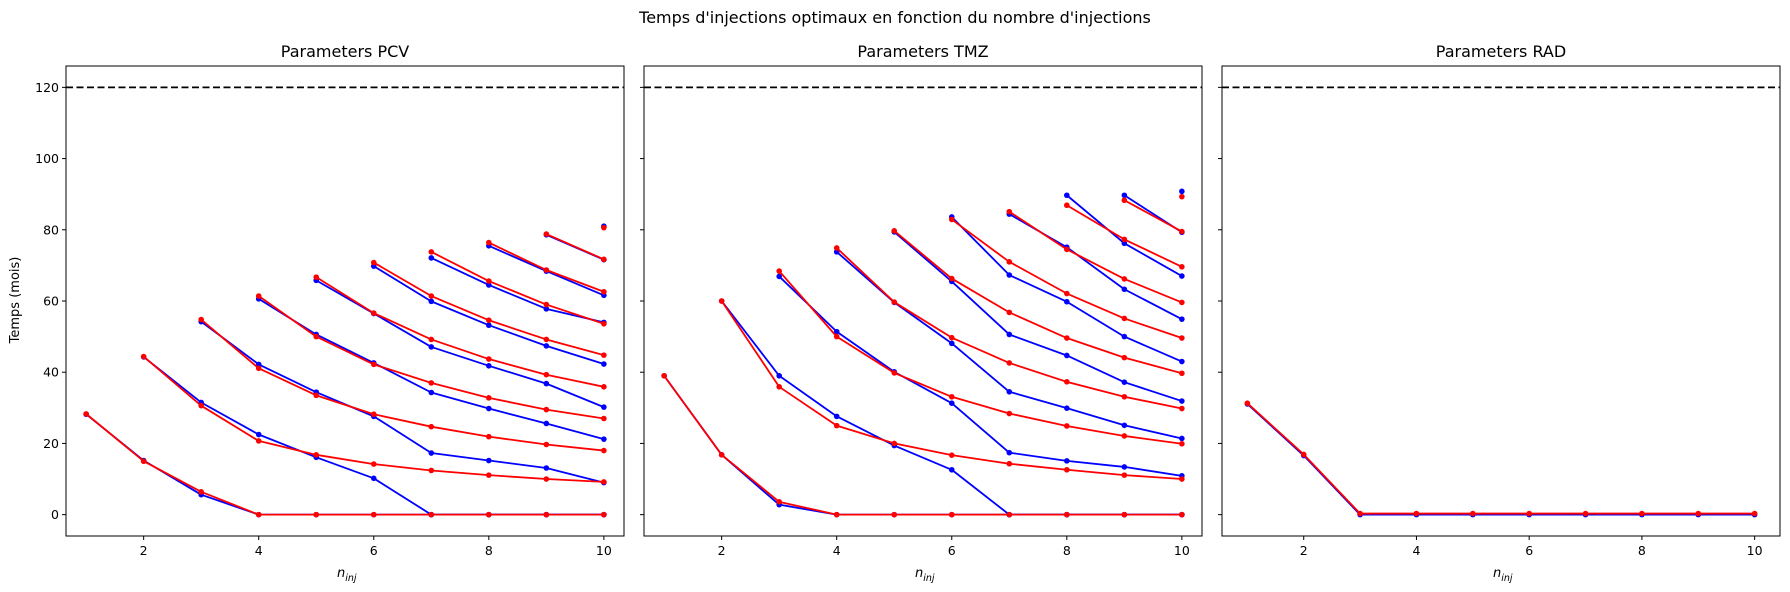 The height and width of the screenshot is (592, 1790). I want to click on x-axis-label-sub: inj, so click(1507, 578).